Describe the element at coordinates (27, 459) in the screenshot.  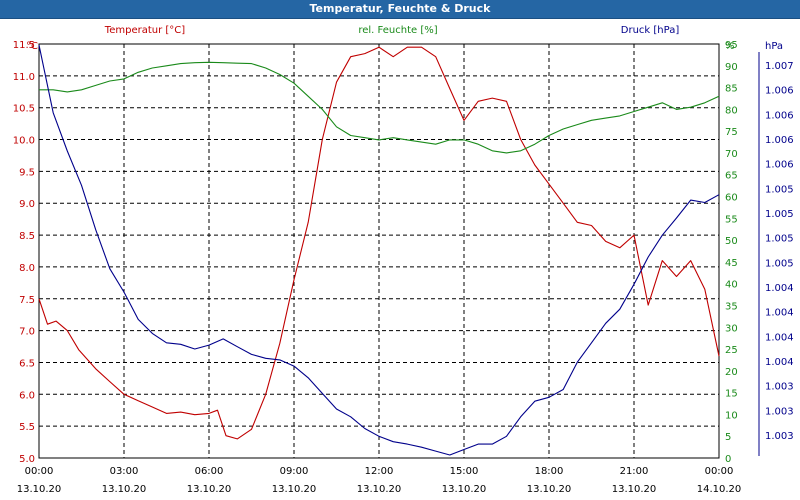
I see `temp-tick-label: 5.0` at that location.